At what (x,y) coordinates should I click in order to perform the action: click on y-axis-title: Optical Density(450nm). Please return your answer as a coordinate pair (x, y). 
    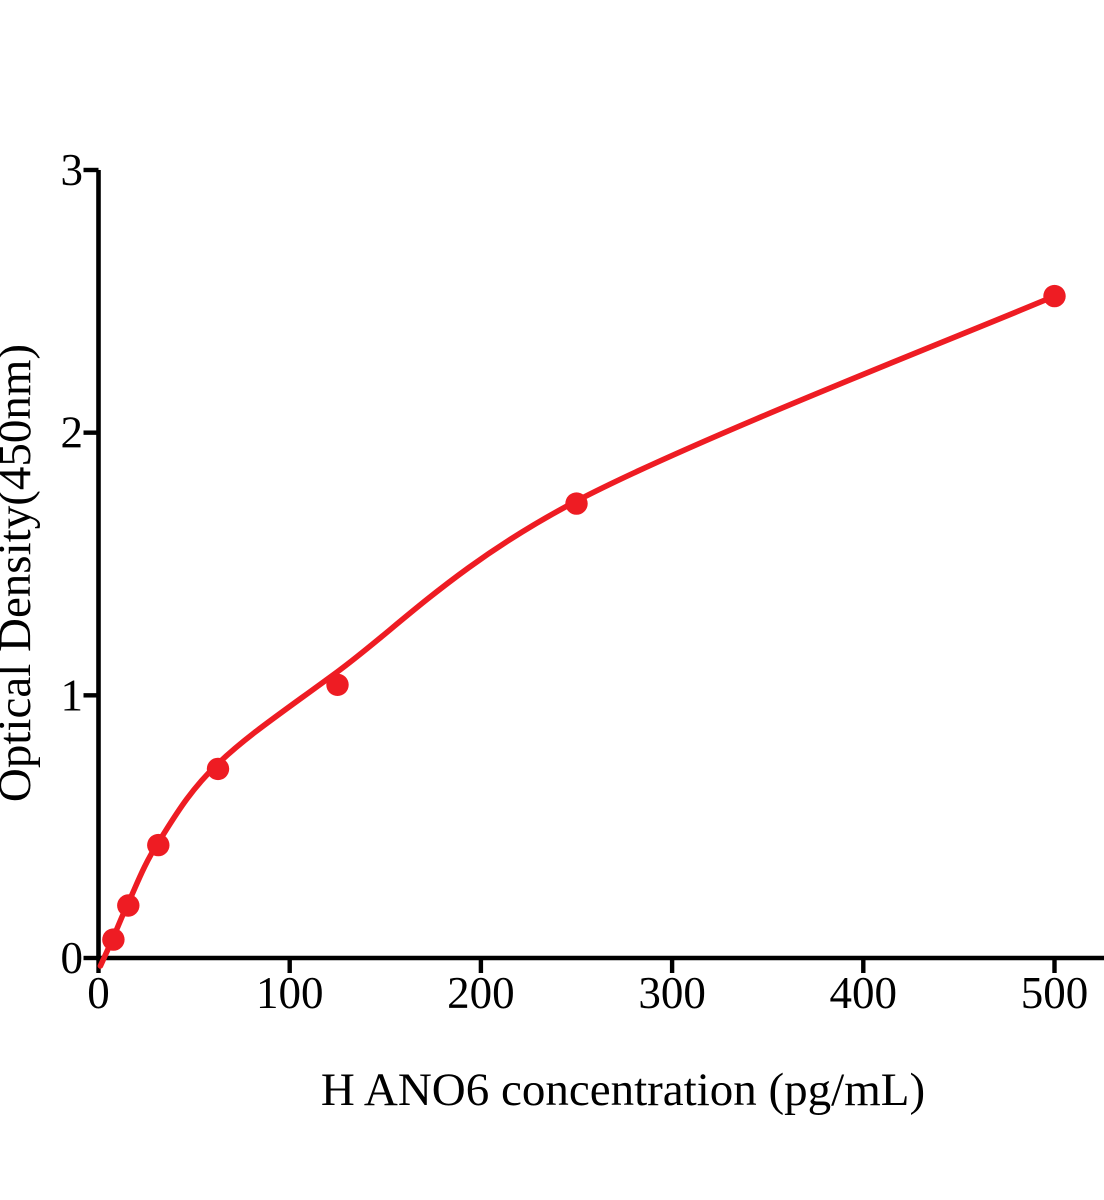
    Looking at the image, I should click on (20, 573).